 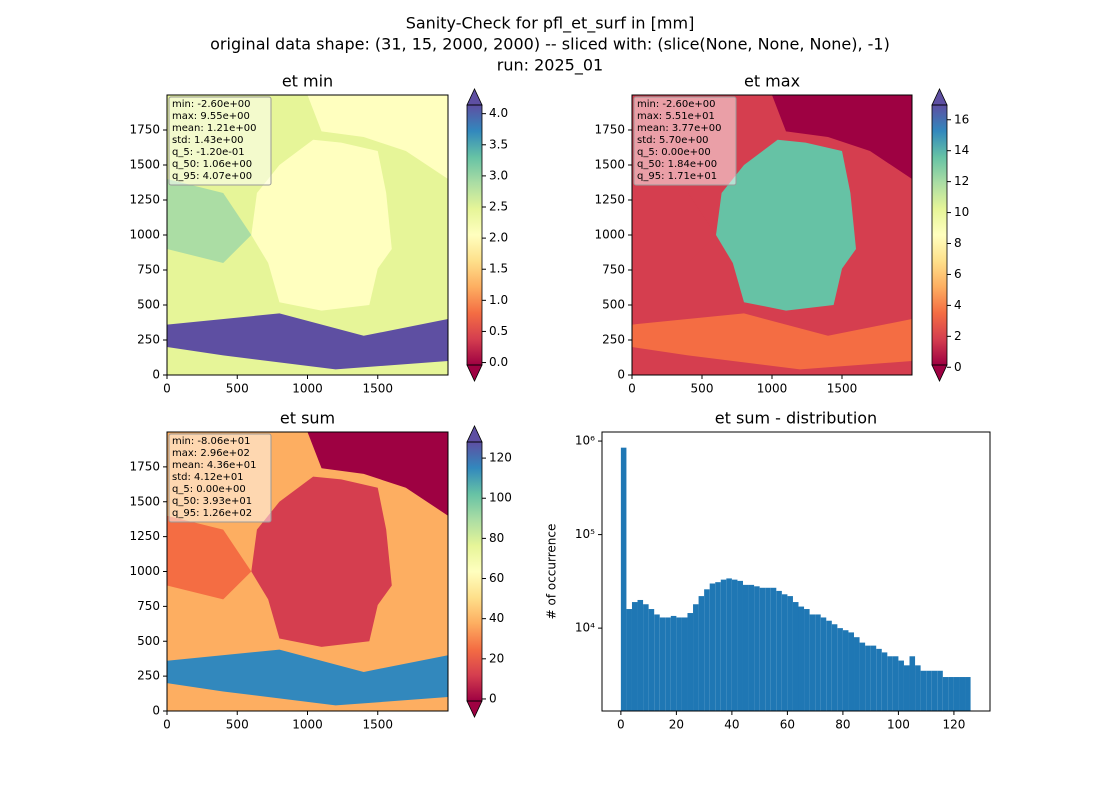 I want to click on colorbar-tick-label: 40, so click(x=496, y=618).